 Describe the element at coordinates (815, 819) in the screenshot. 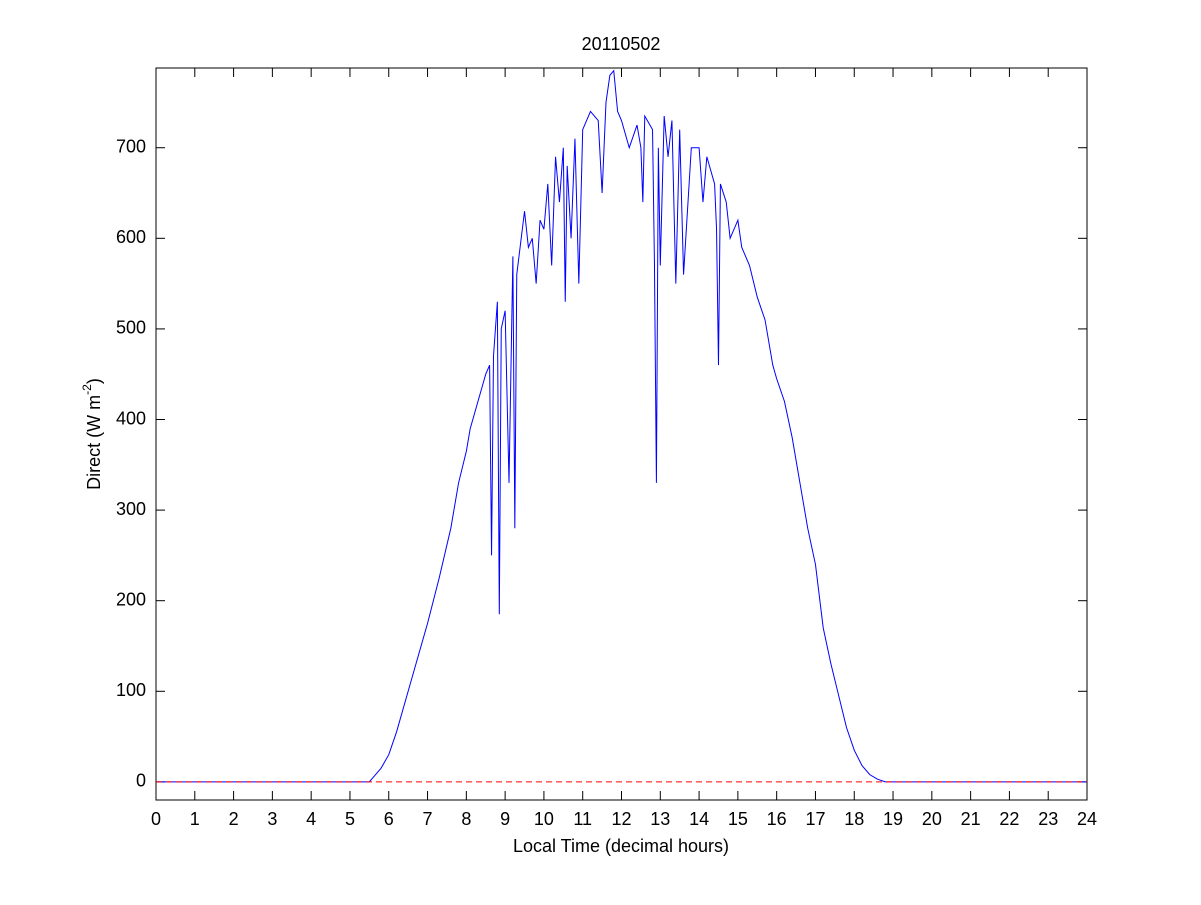

I see `x-tick-label: 17` at that location.